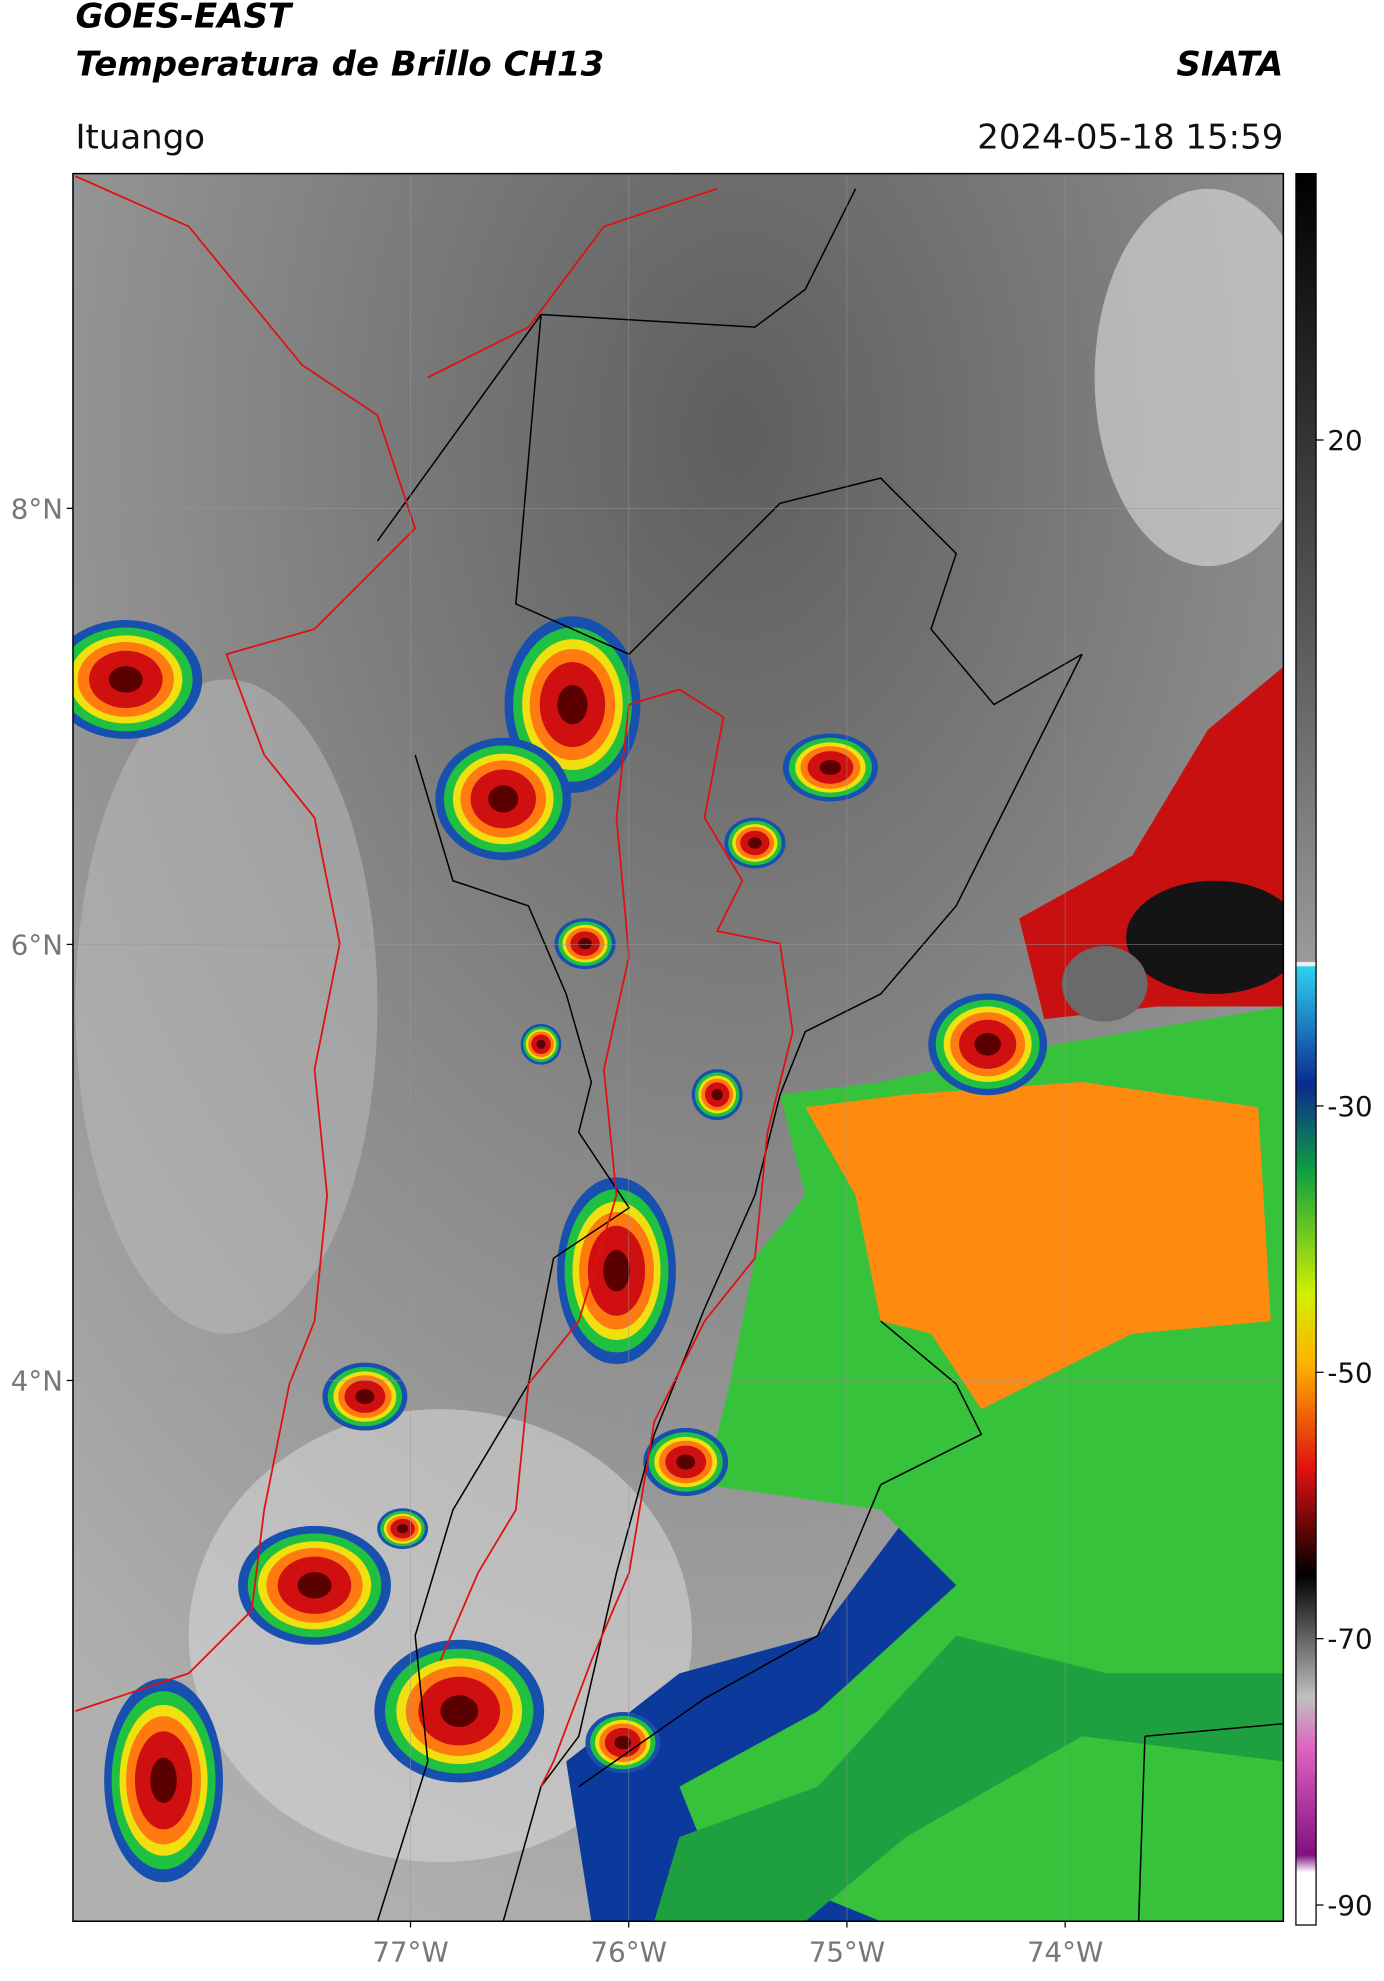  I want to click on colorbar-tick-label: -30, so click(1349, 1106).